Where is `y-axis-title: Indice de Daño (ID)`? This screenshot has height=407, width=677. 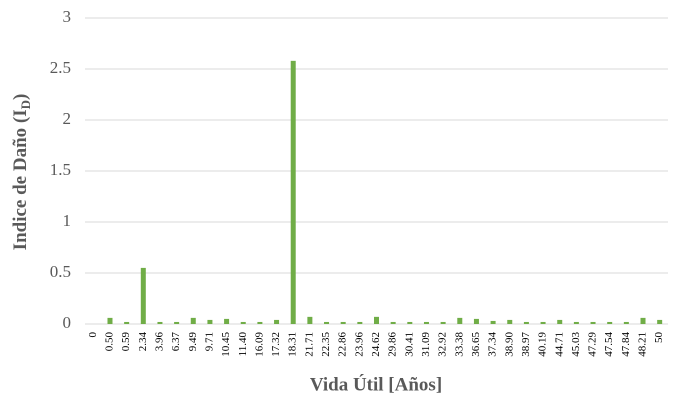
y-axis-title: Indice de Daño (ID) is located at coordinates (21, 172).